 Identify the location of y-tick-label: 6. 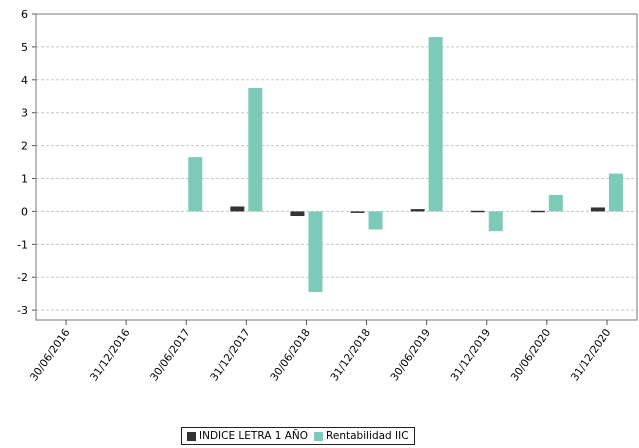
(24, 14).